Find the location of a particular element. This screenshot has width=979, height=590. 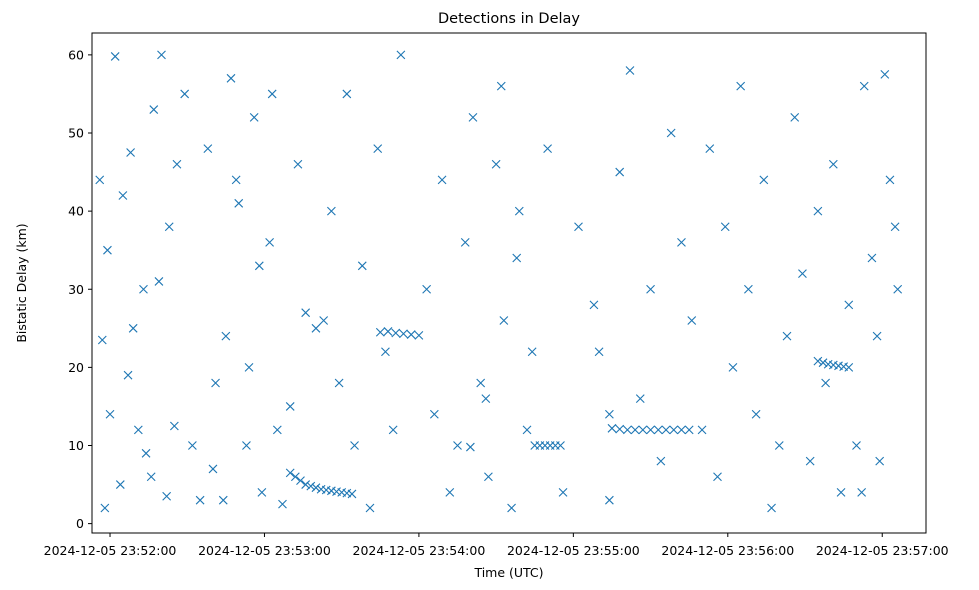

x-tick-label: 2024-12-05 23:57:00 is located at coordinates (882, 550).